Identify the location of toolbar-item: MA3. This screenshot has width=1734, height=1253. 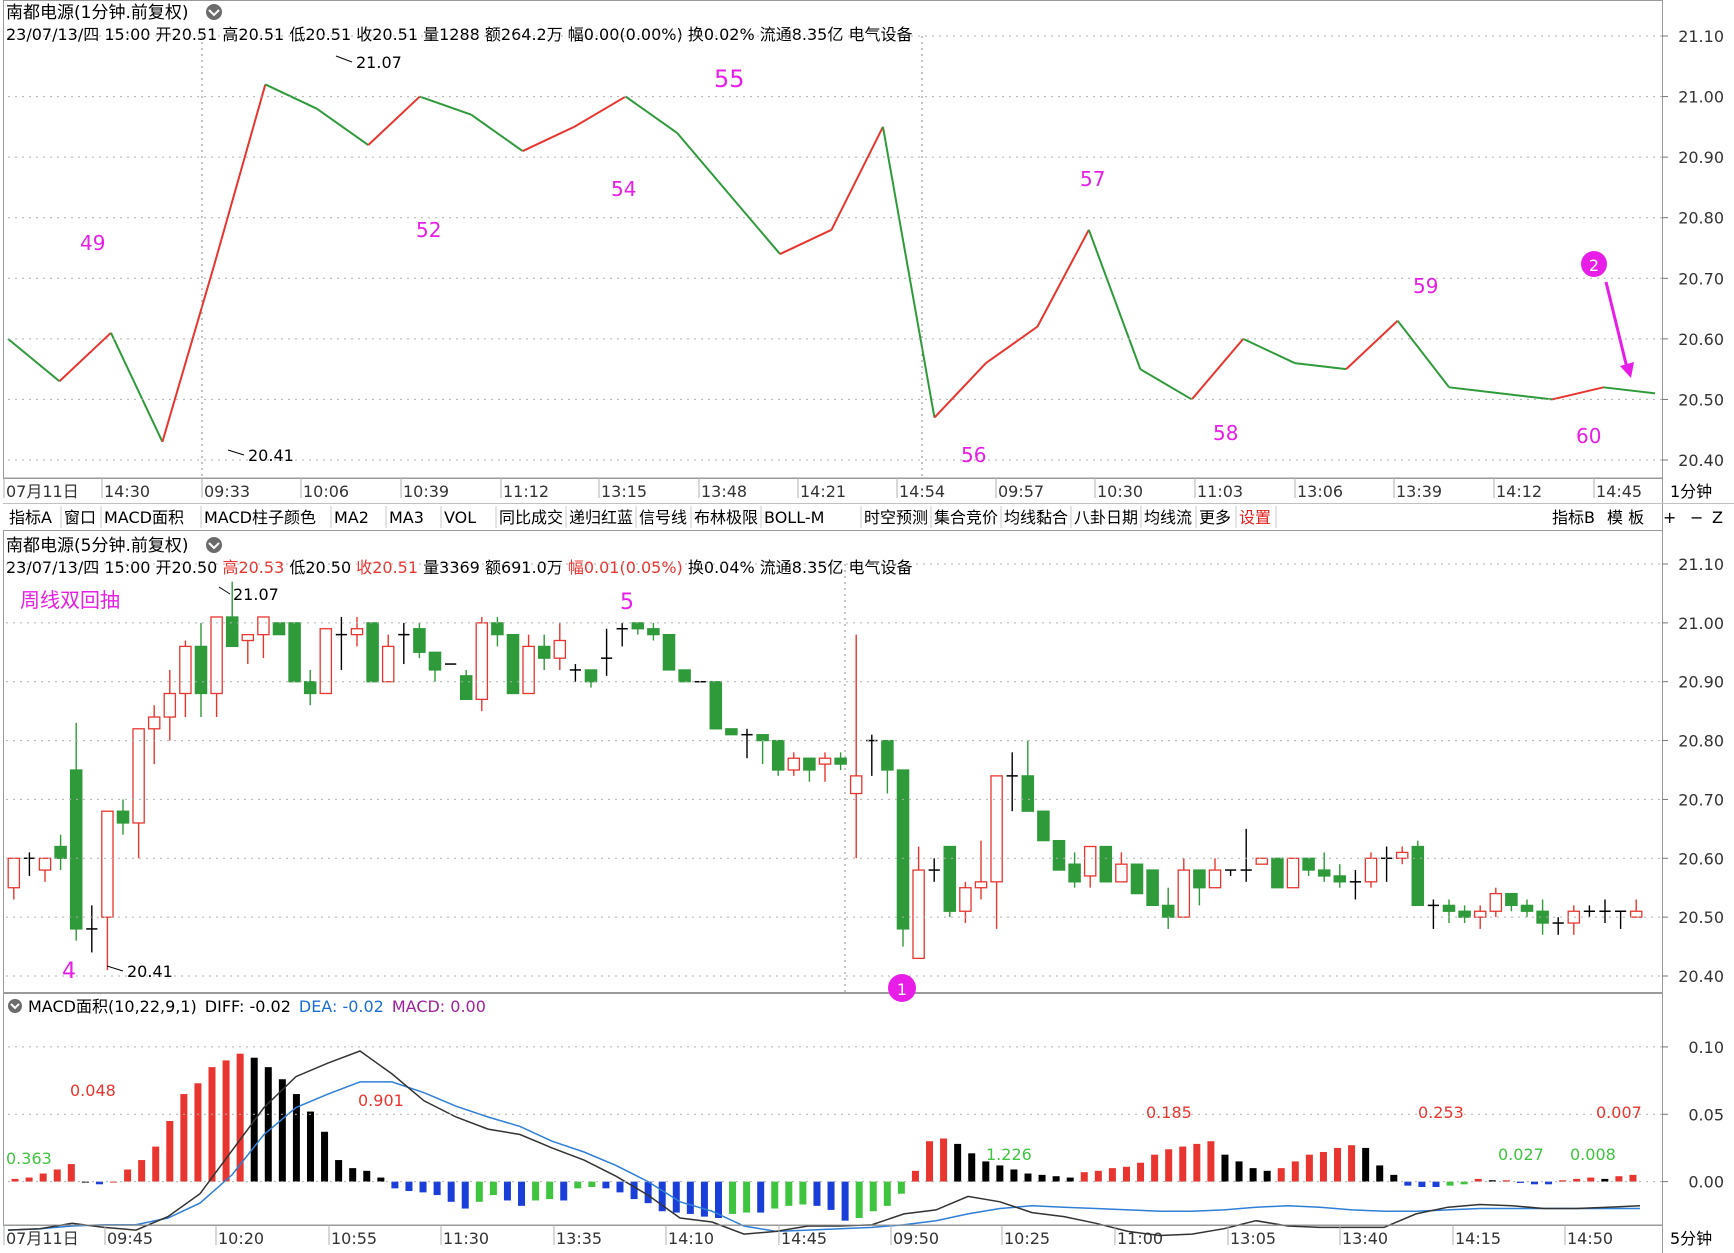
(406, 517).